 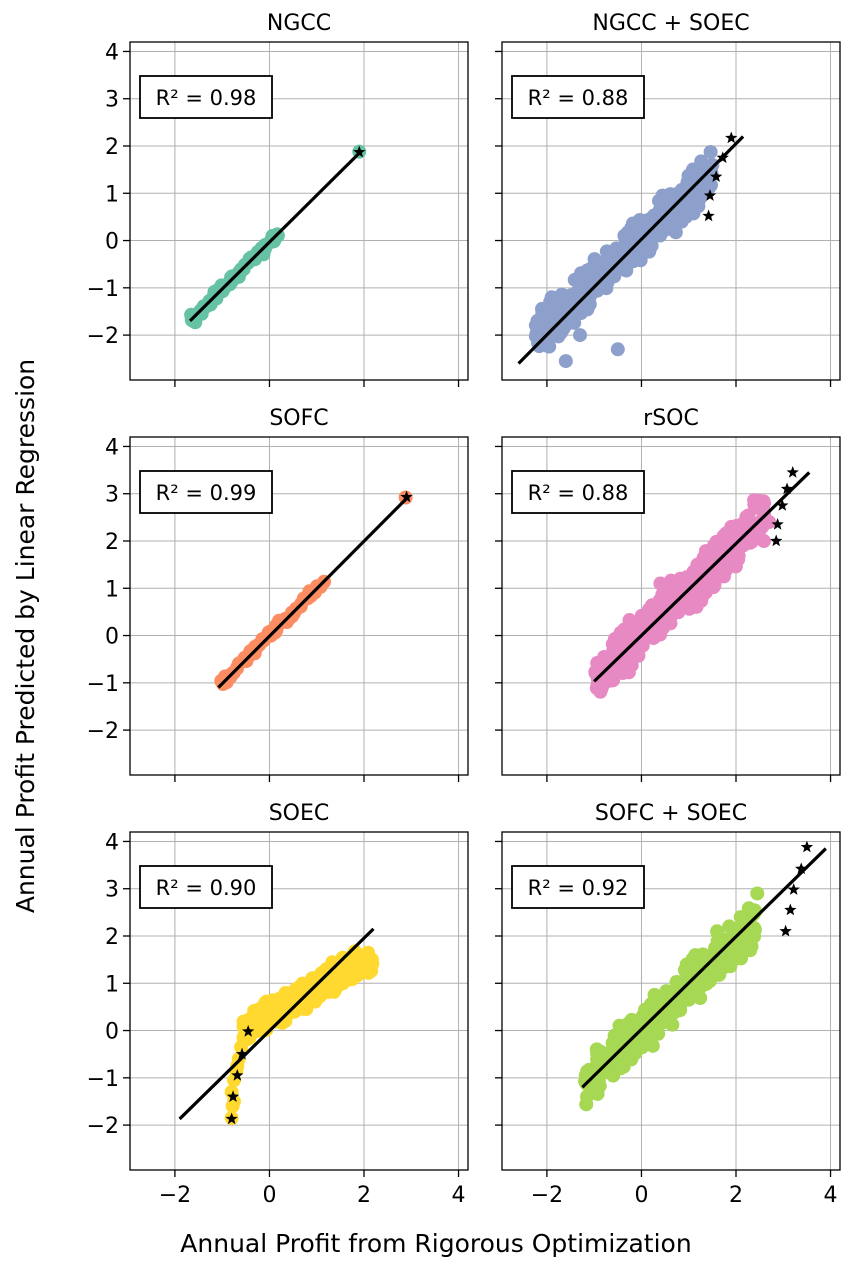 What do you see at coordinates (435, 1243) in the screenshot?
I see `x-axis-label: Annual Profit from Rigorous Optimization` at bounding box center [435, 1243].